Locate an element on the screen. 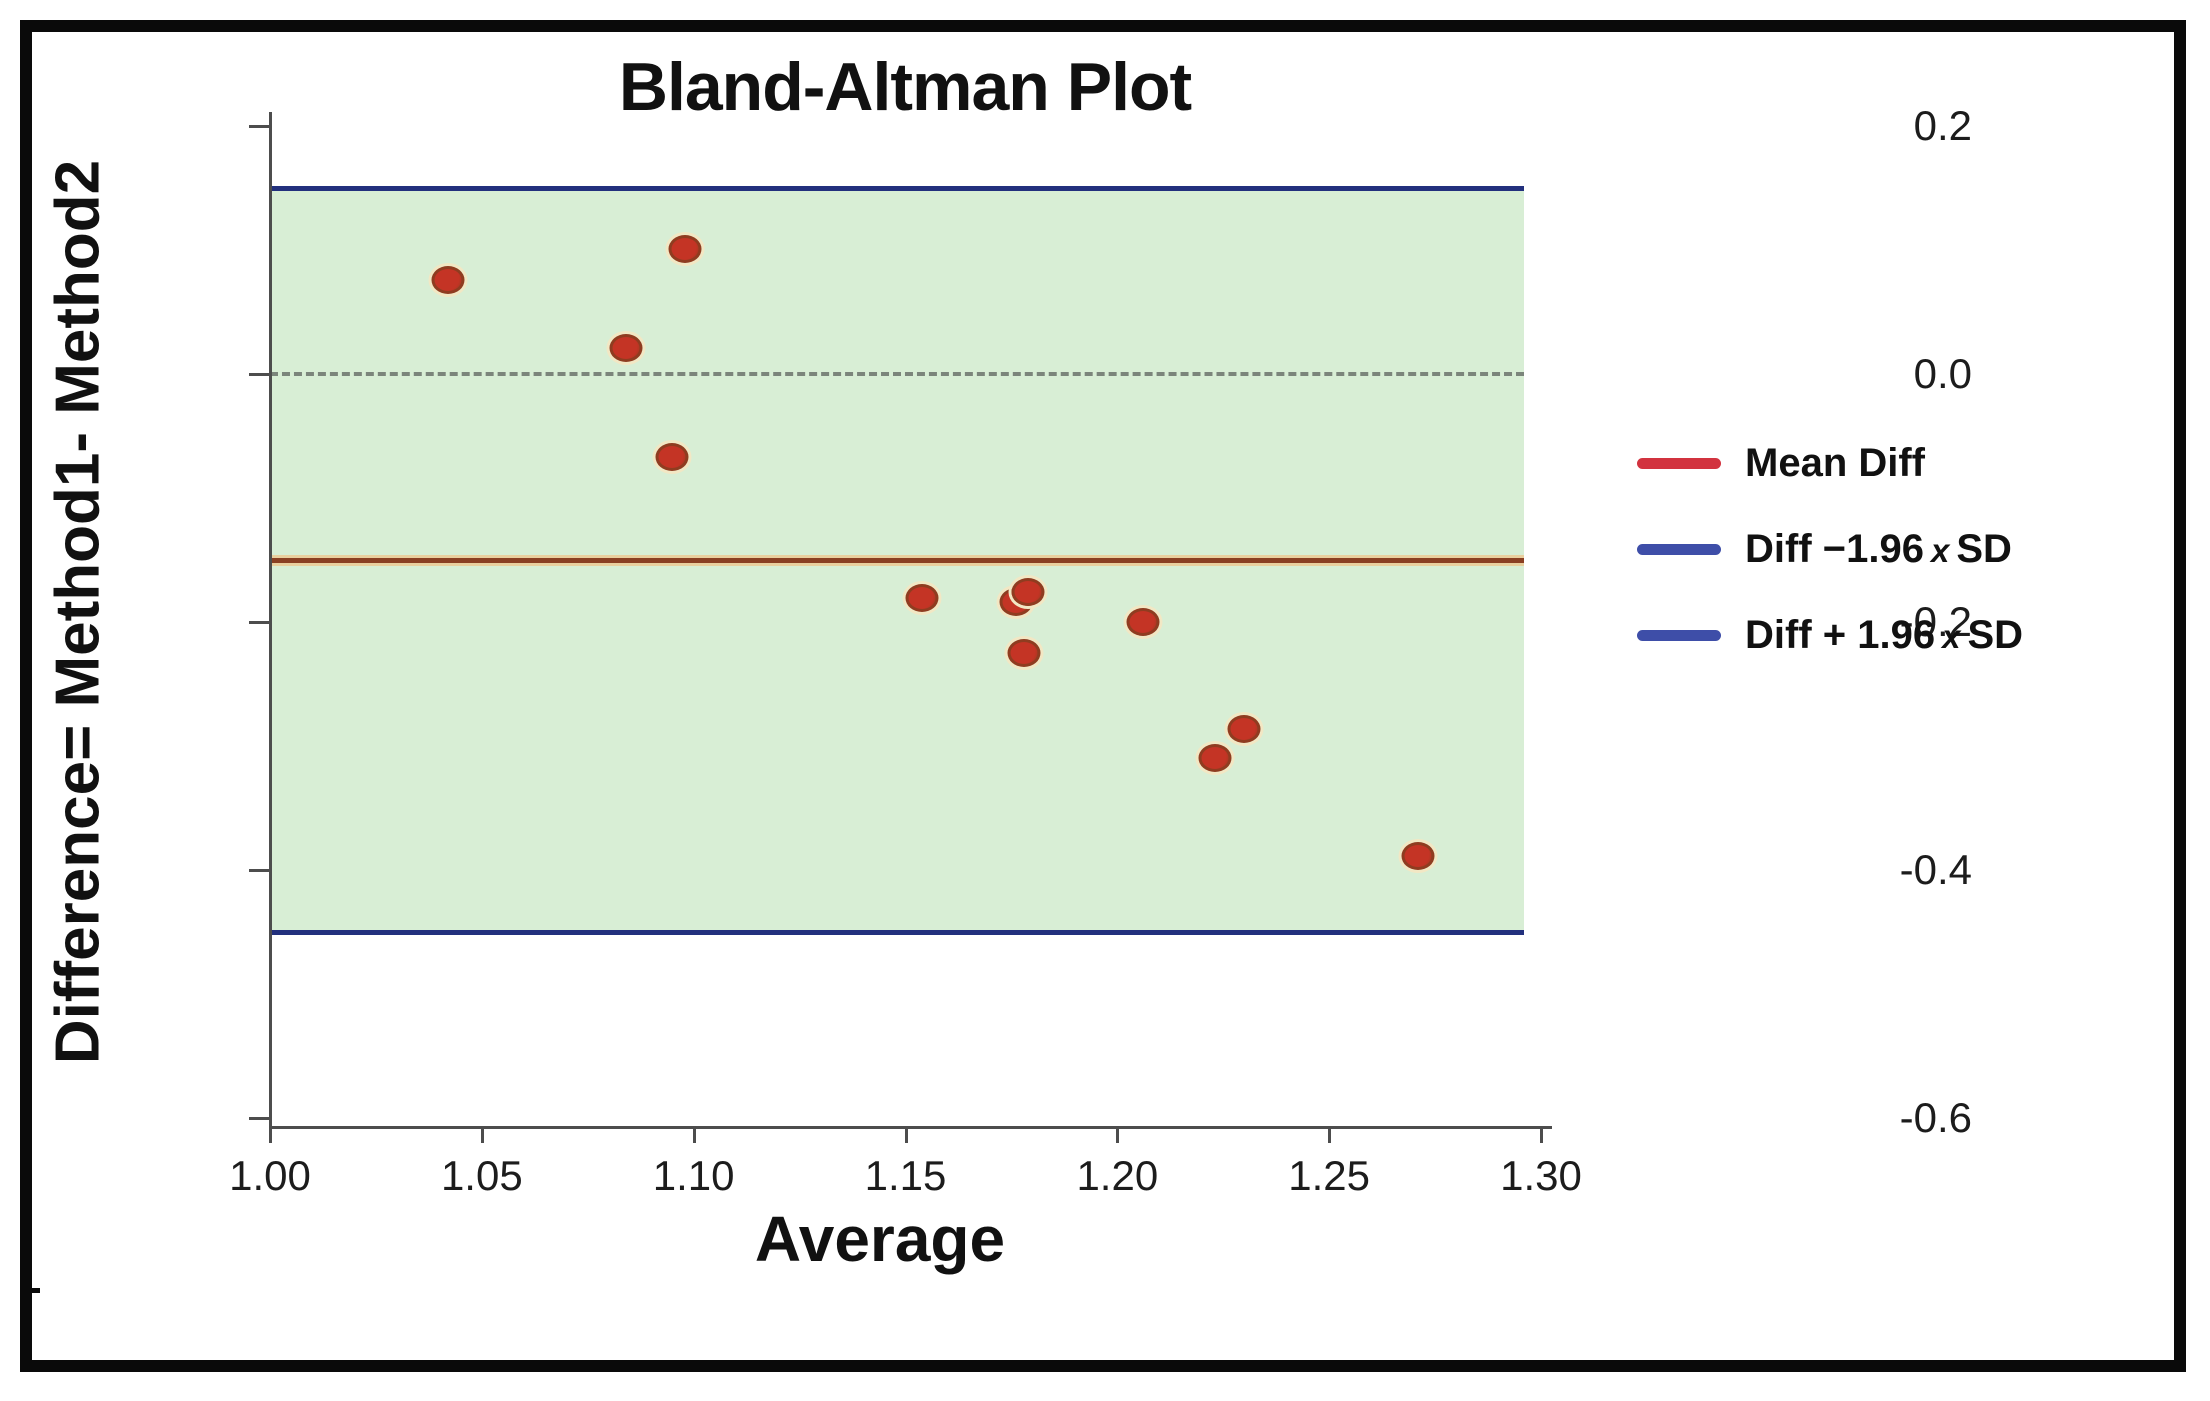 The width and height of the screenshot is (2210, 1401). x-tick-label: 1.05 is located at coordinates (481, 1175).